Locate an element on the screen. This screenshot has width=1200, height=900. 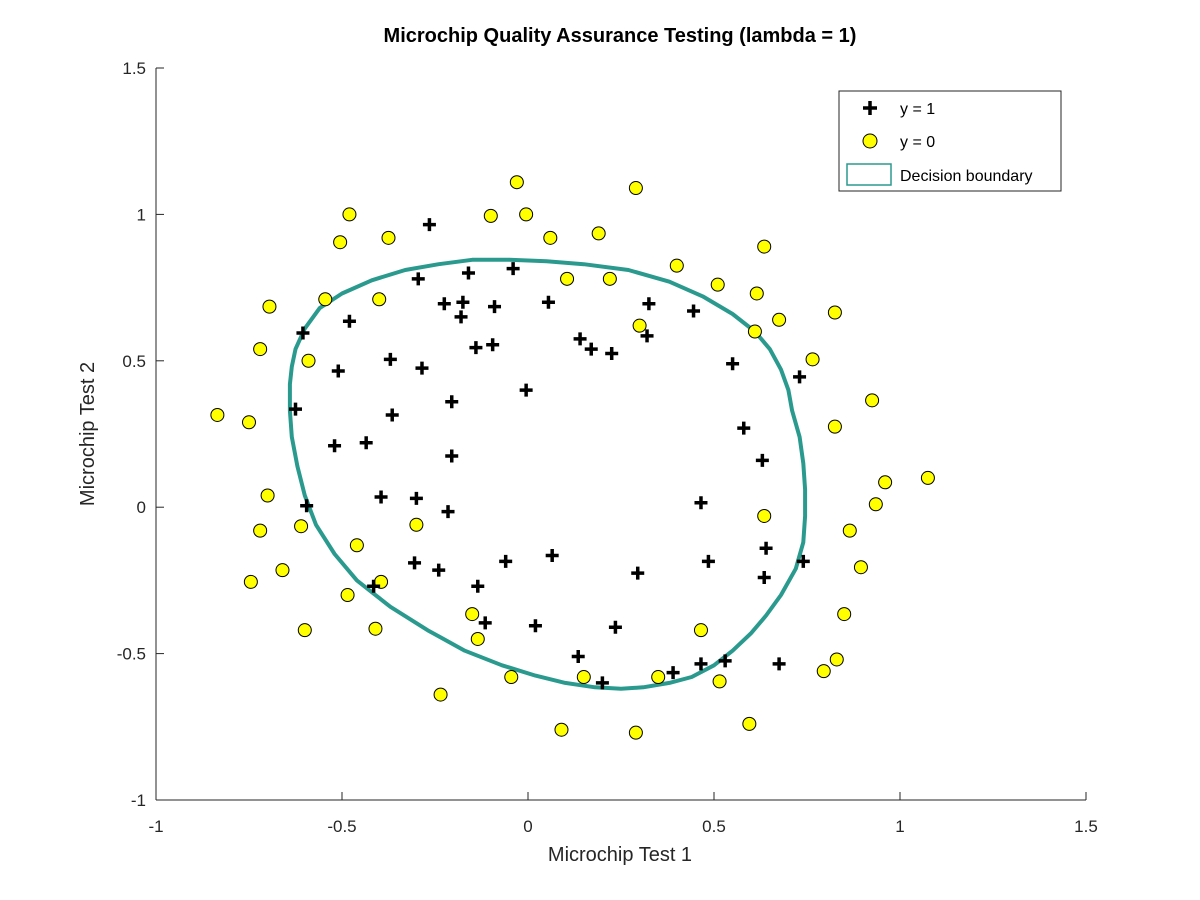
legend-circle-marker is located at coordinates (870, 141).